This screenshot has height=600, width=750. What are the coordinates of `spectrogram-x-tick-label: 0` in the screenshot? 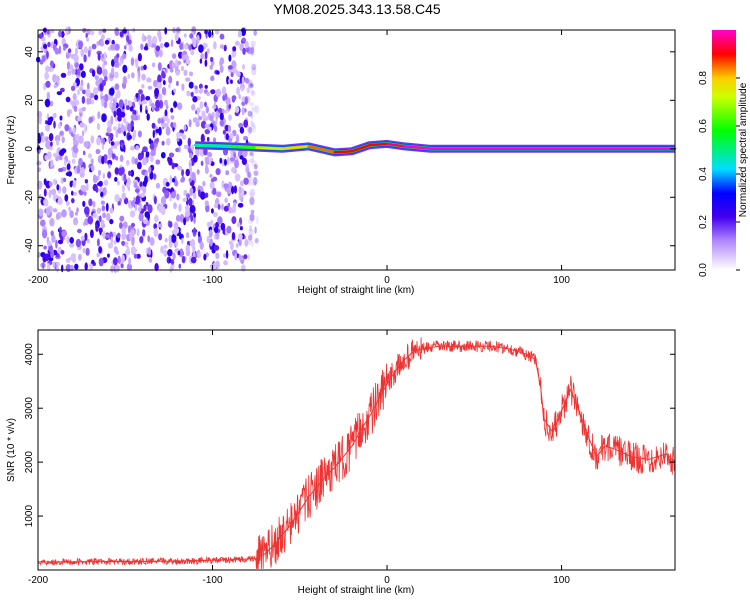 It's located at (387, 280).